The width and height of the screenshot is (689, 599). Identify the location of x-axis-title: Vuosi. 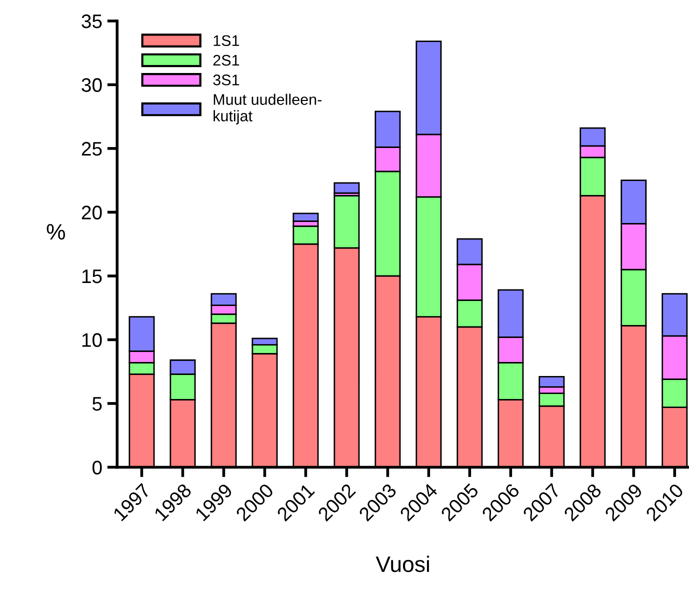
(402, 564).